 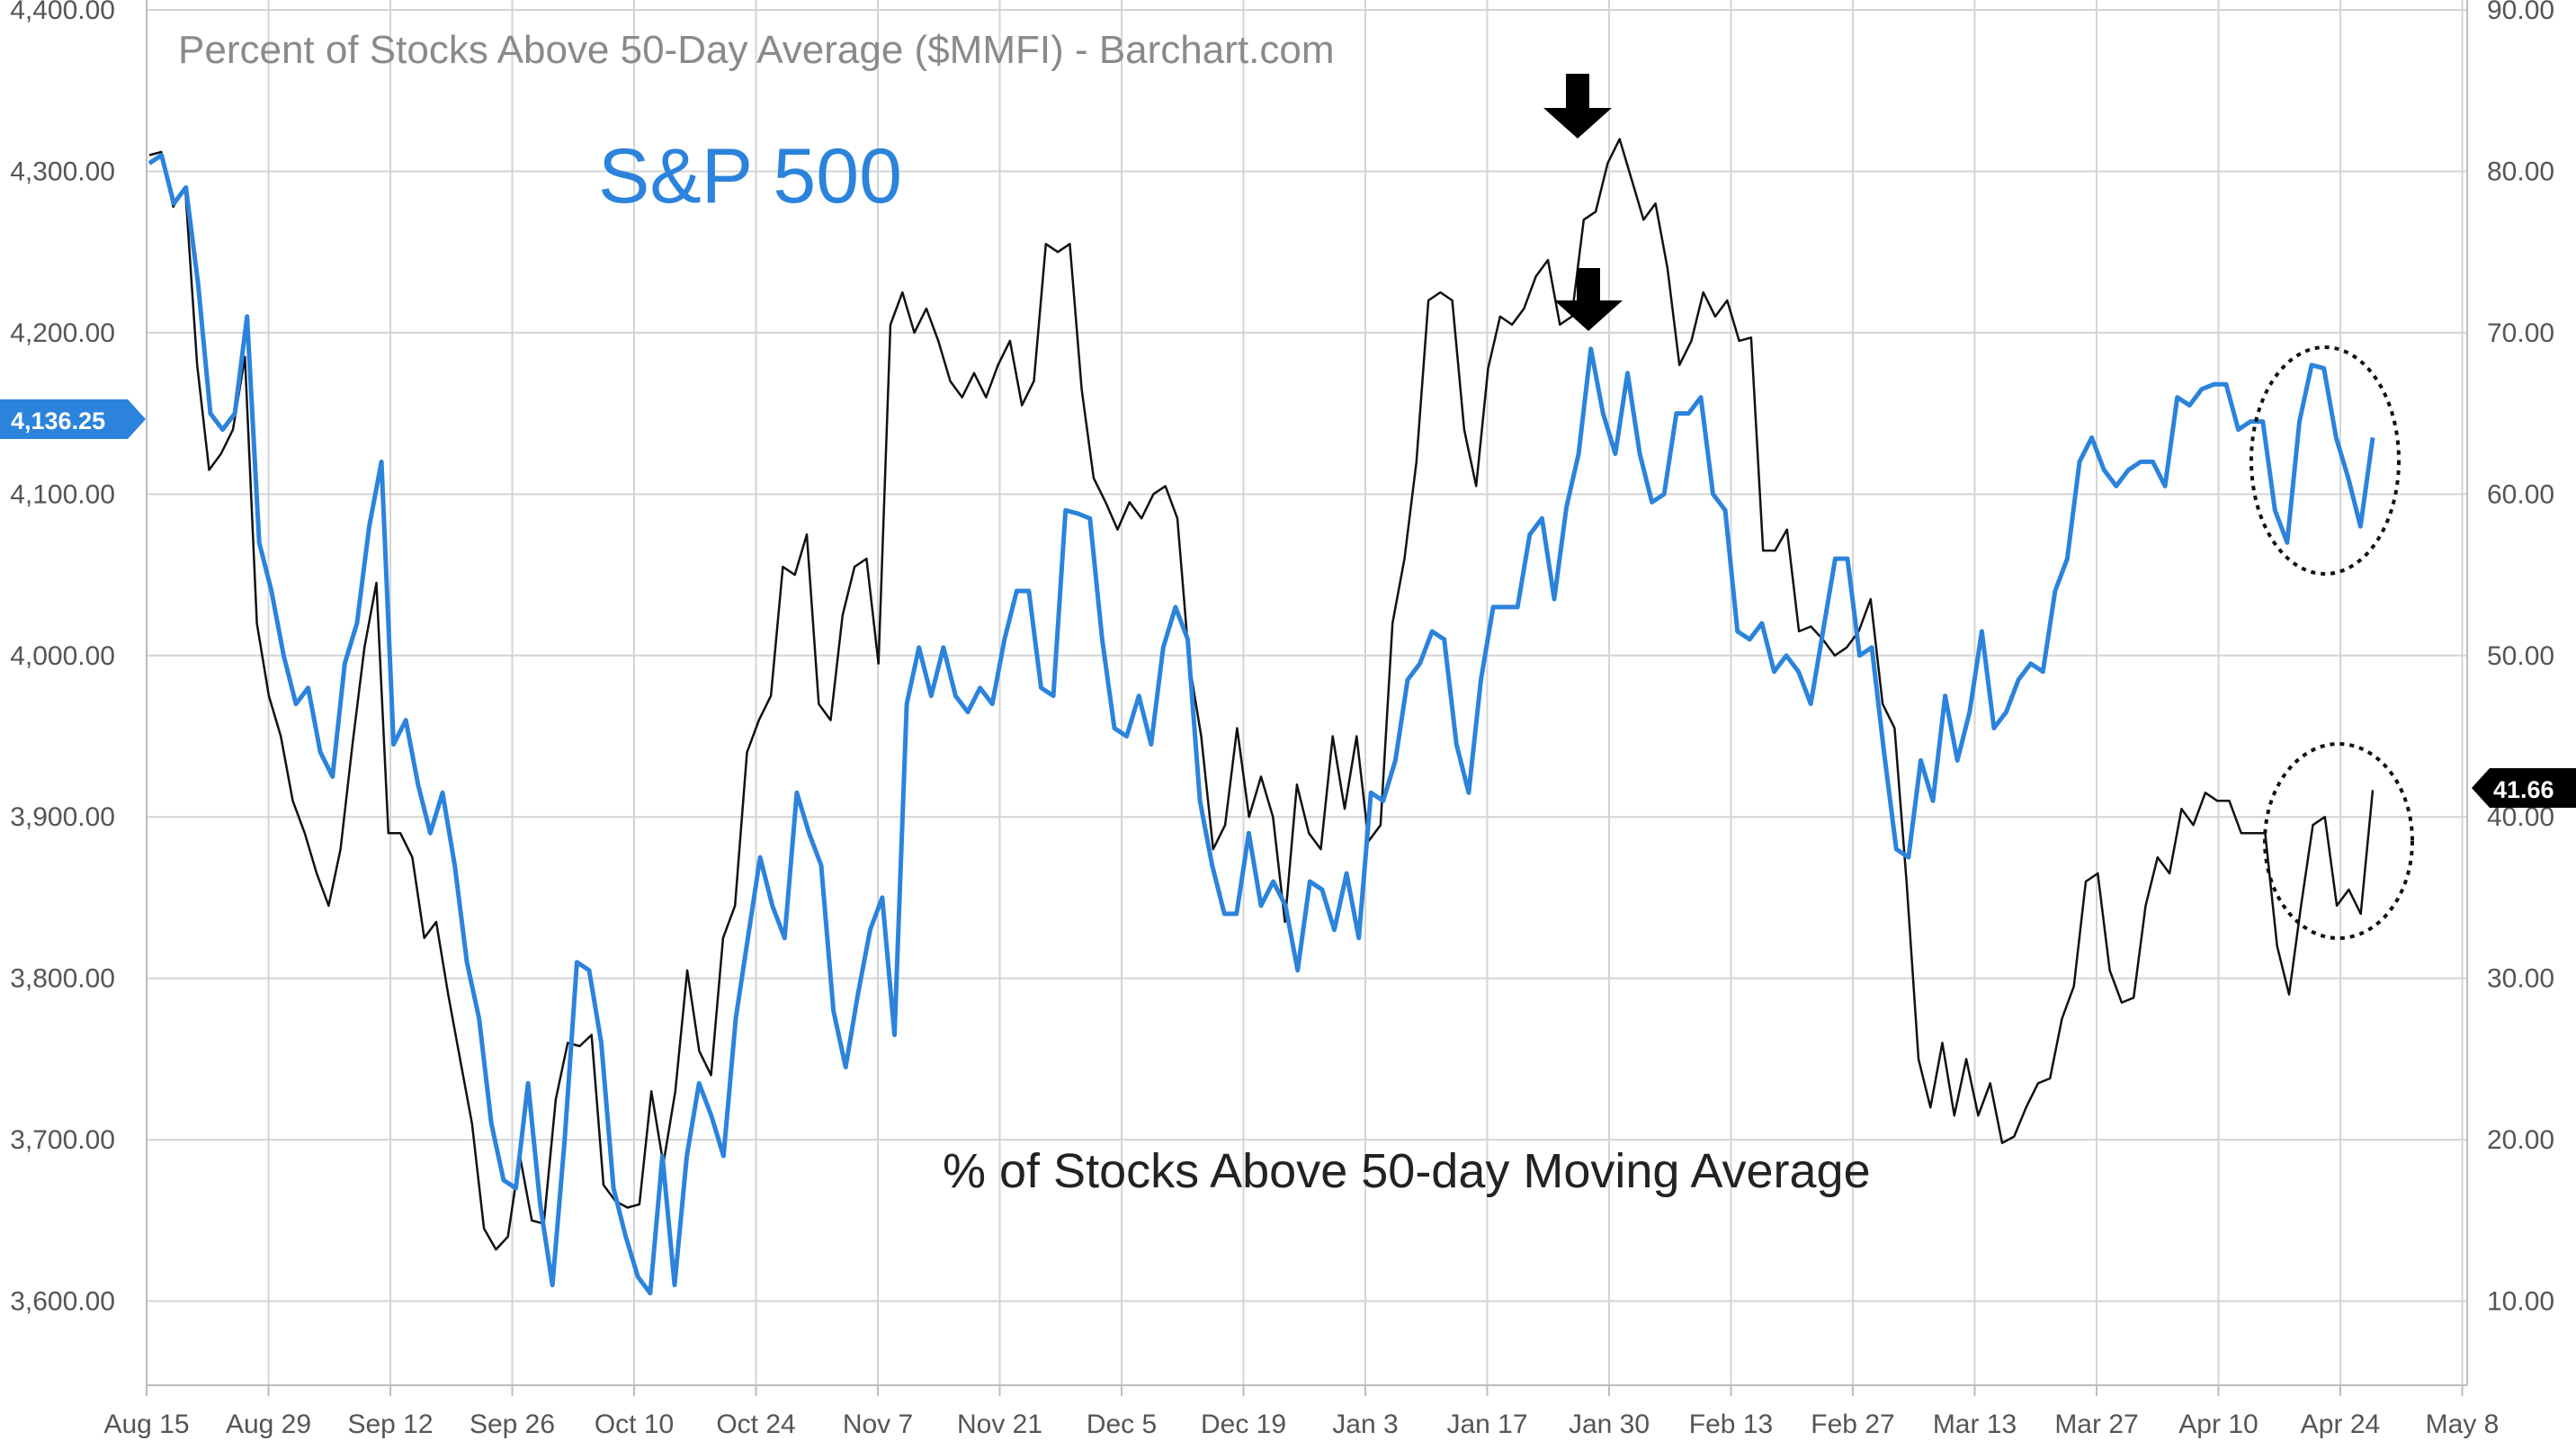 What do you see at coordinates (268, 1424) in the screenshot?
I see `x-tick-label: Aug 29` at bounding box center [268, 1424].